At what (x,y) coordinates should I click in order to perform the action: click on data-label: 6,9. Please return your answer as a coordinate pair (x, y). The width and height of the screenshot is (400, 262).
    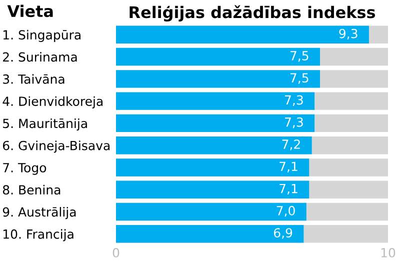
    Looking at the image, I should click on (283, 233).